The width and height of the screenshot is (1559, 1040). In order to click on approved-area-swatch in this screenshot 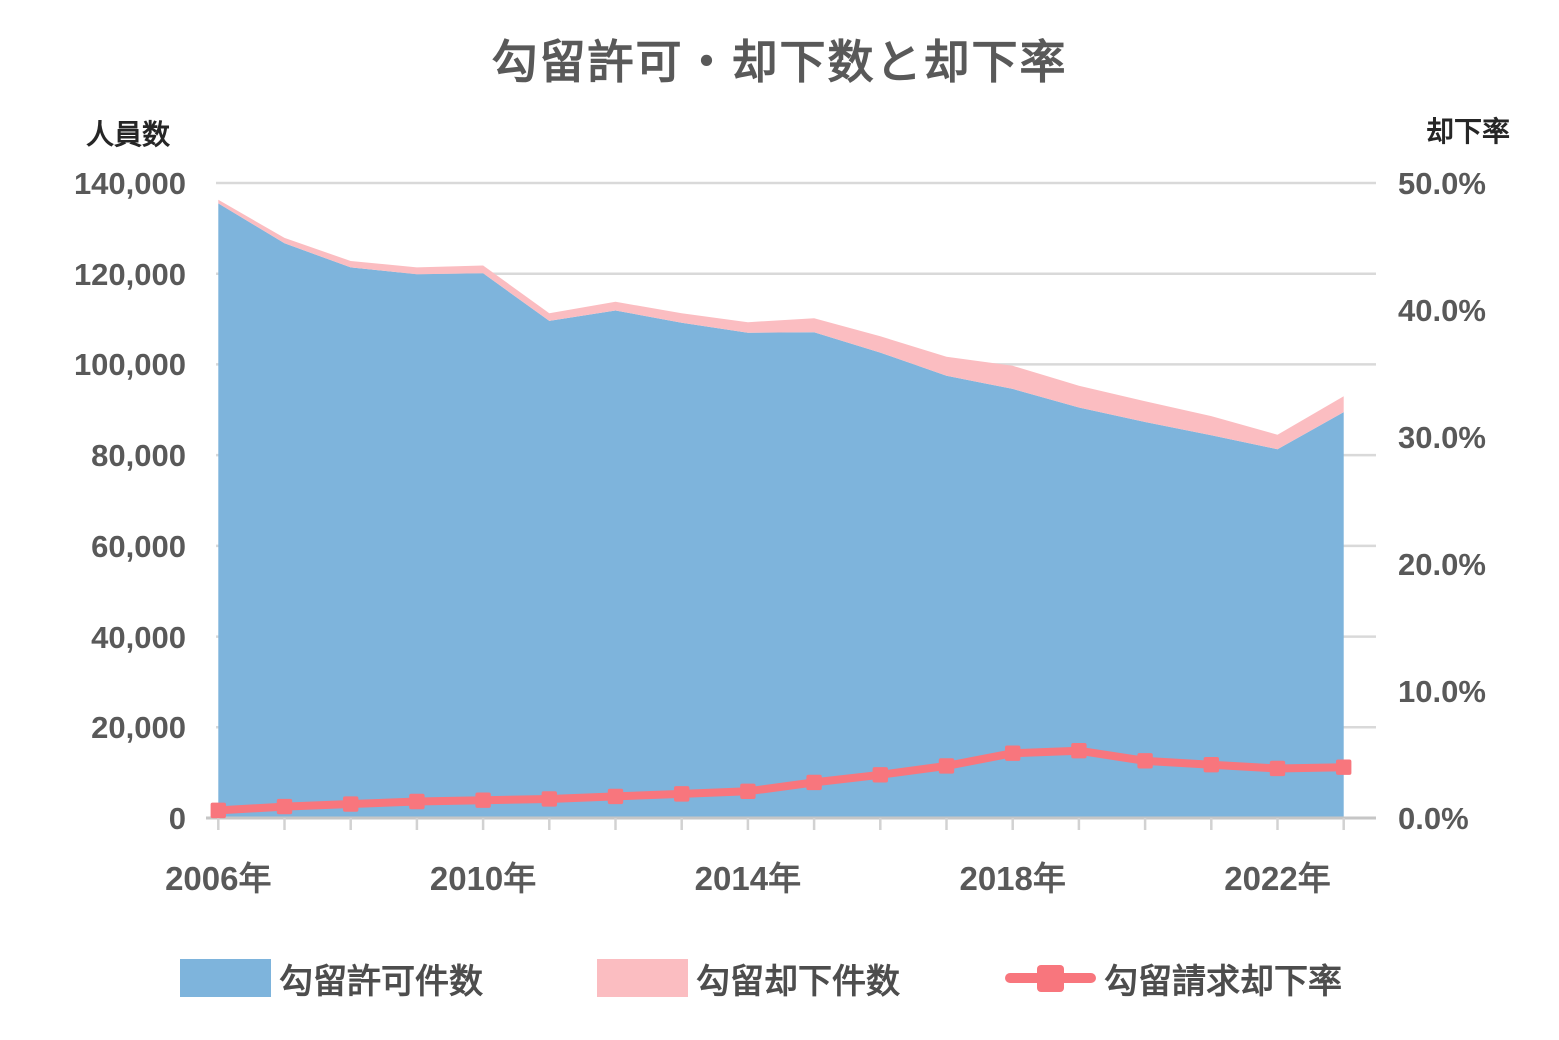, I will do `click(225, 978)`.